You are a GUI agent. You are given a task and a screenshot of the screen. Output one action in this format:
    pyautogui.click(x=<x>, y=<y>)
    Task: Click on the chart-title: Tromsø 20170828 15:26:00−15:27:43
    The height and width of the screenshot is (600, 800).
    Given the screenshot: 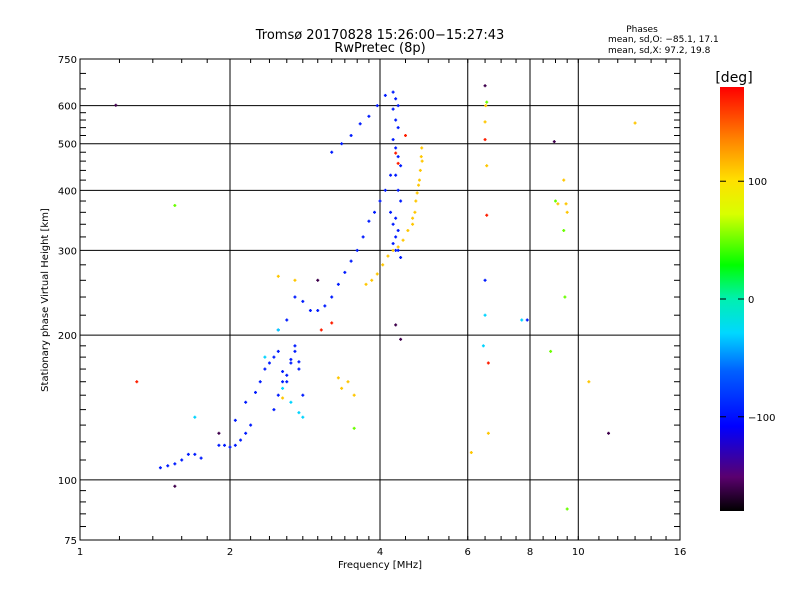 What is the action you would take?
    pyautogui.click(x=380, y=35)
    